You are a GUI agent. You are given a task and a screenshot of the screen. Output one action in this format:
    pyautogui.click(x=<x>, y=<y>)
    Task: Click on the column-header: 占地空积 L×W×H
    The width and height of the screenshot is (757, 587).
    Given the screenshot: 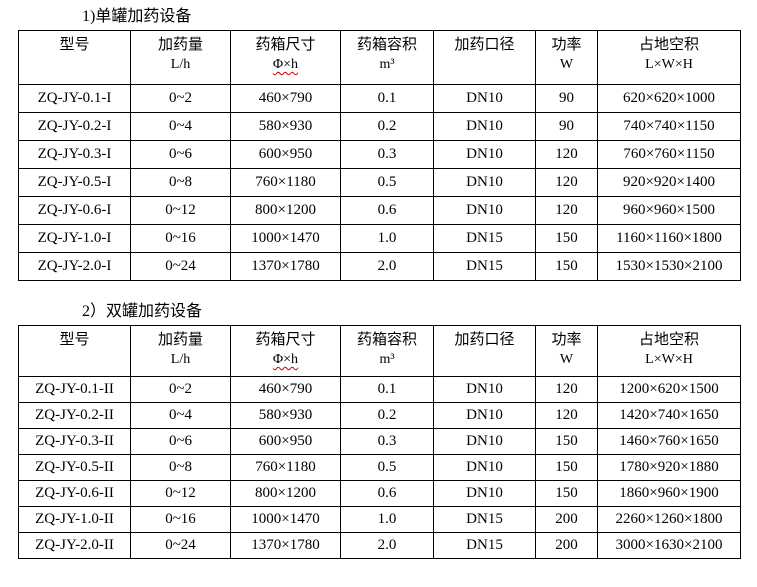 What is the action you would take?
    pyautogui.click(x=669, y=57)
    